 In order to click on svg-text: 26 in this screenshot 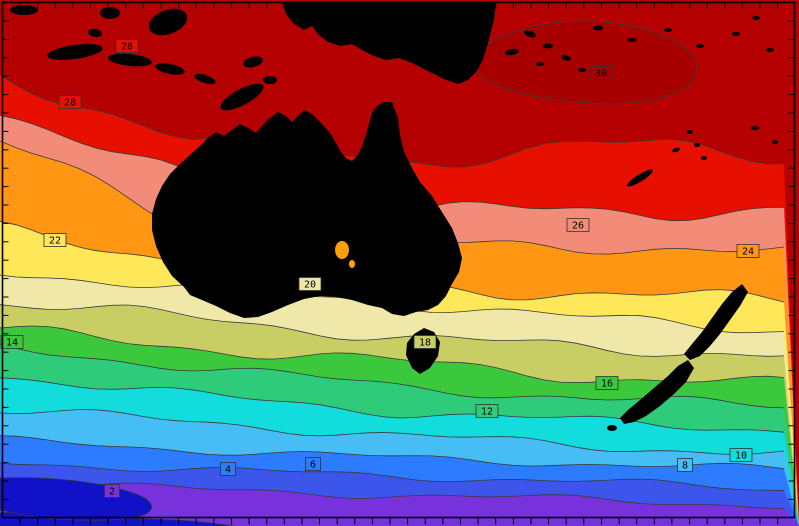, I will do `click(578, 226)`.